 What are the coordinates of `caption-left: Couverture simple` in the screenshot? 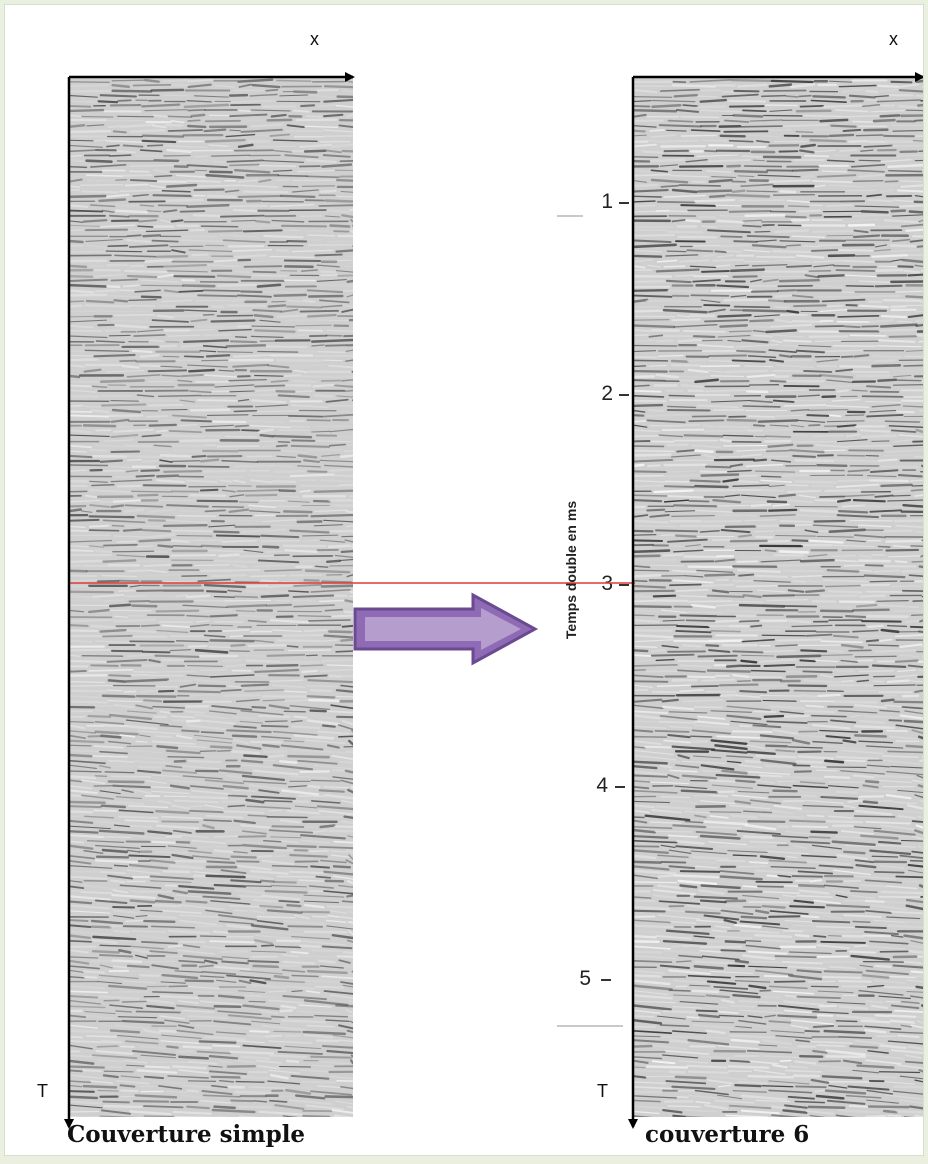 It's located at (186, 1134).